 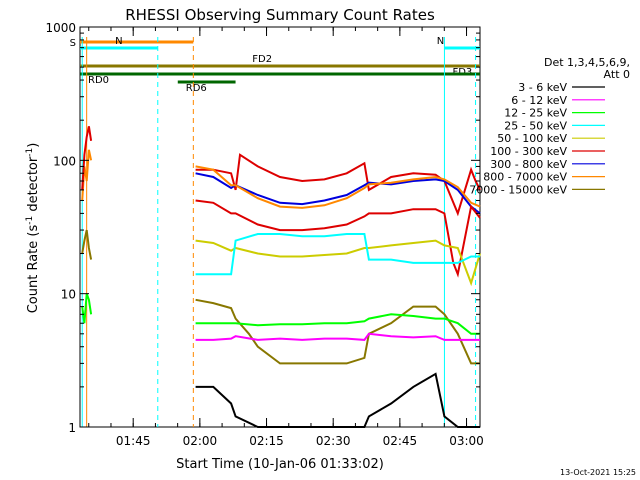 I want to click on flag-bar-label: RD6, so click(x=196, y=88).